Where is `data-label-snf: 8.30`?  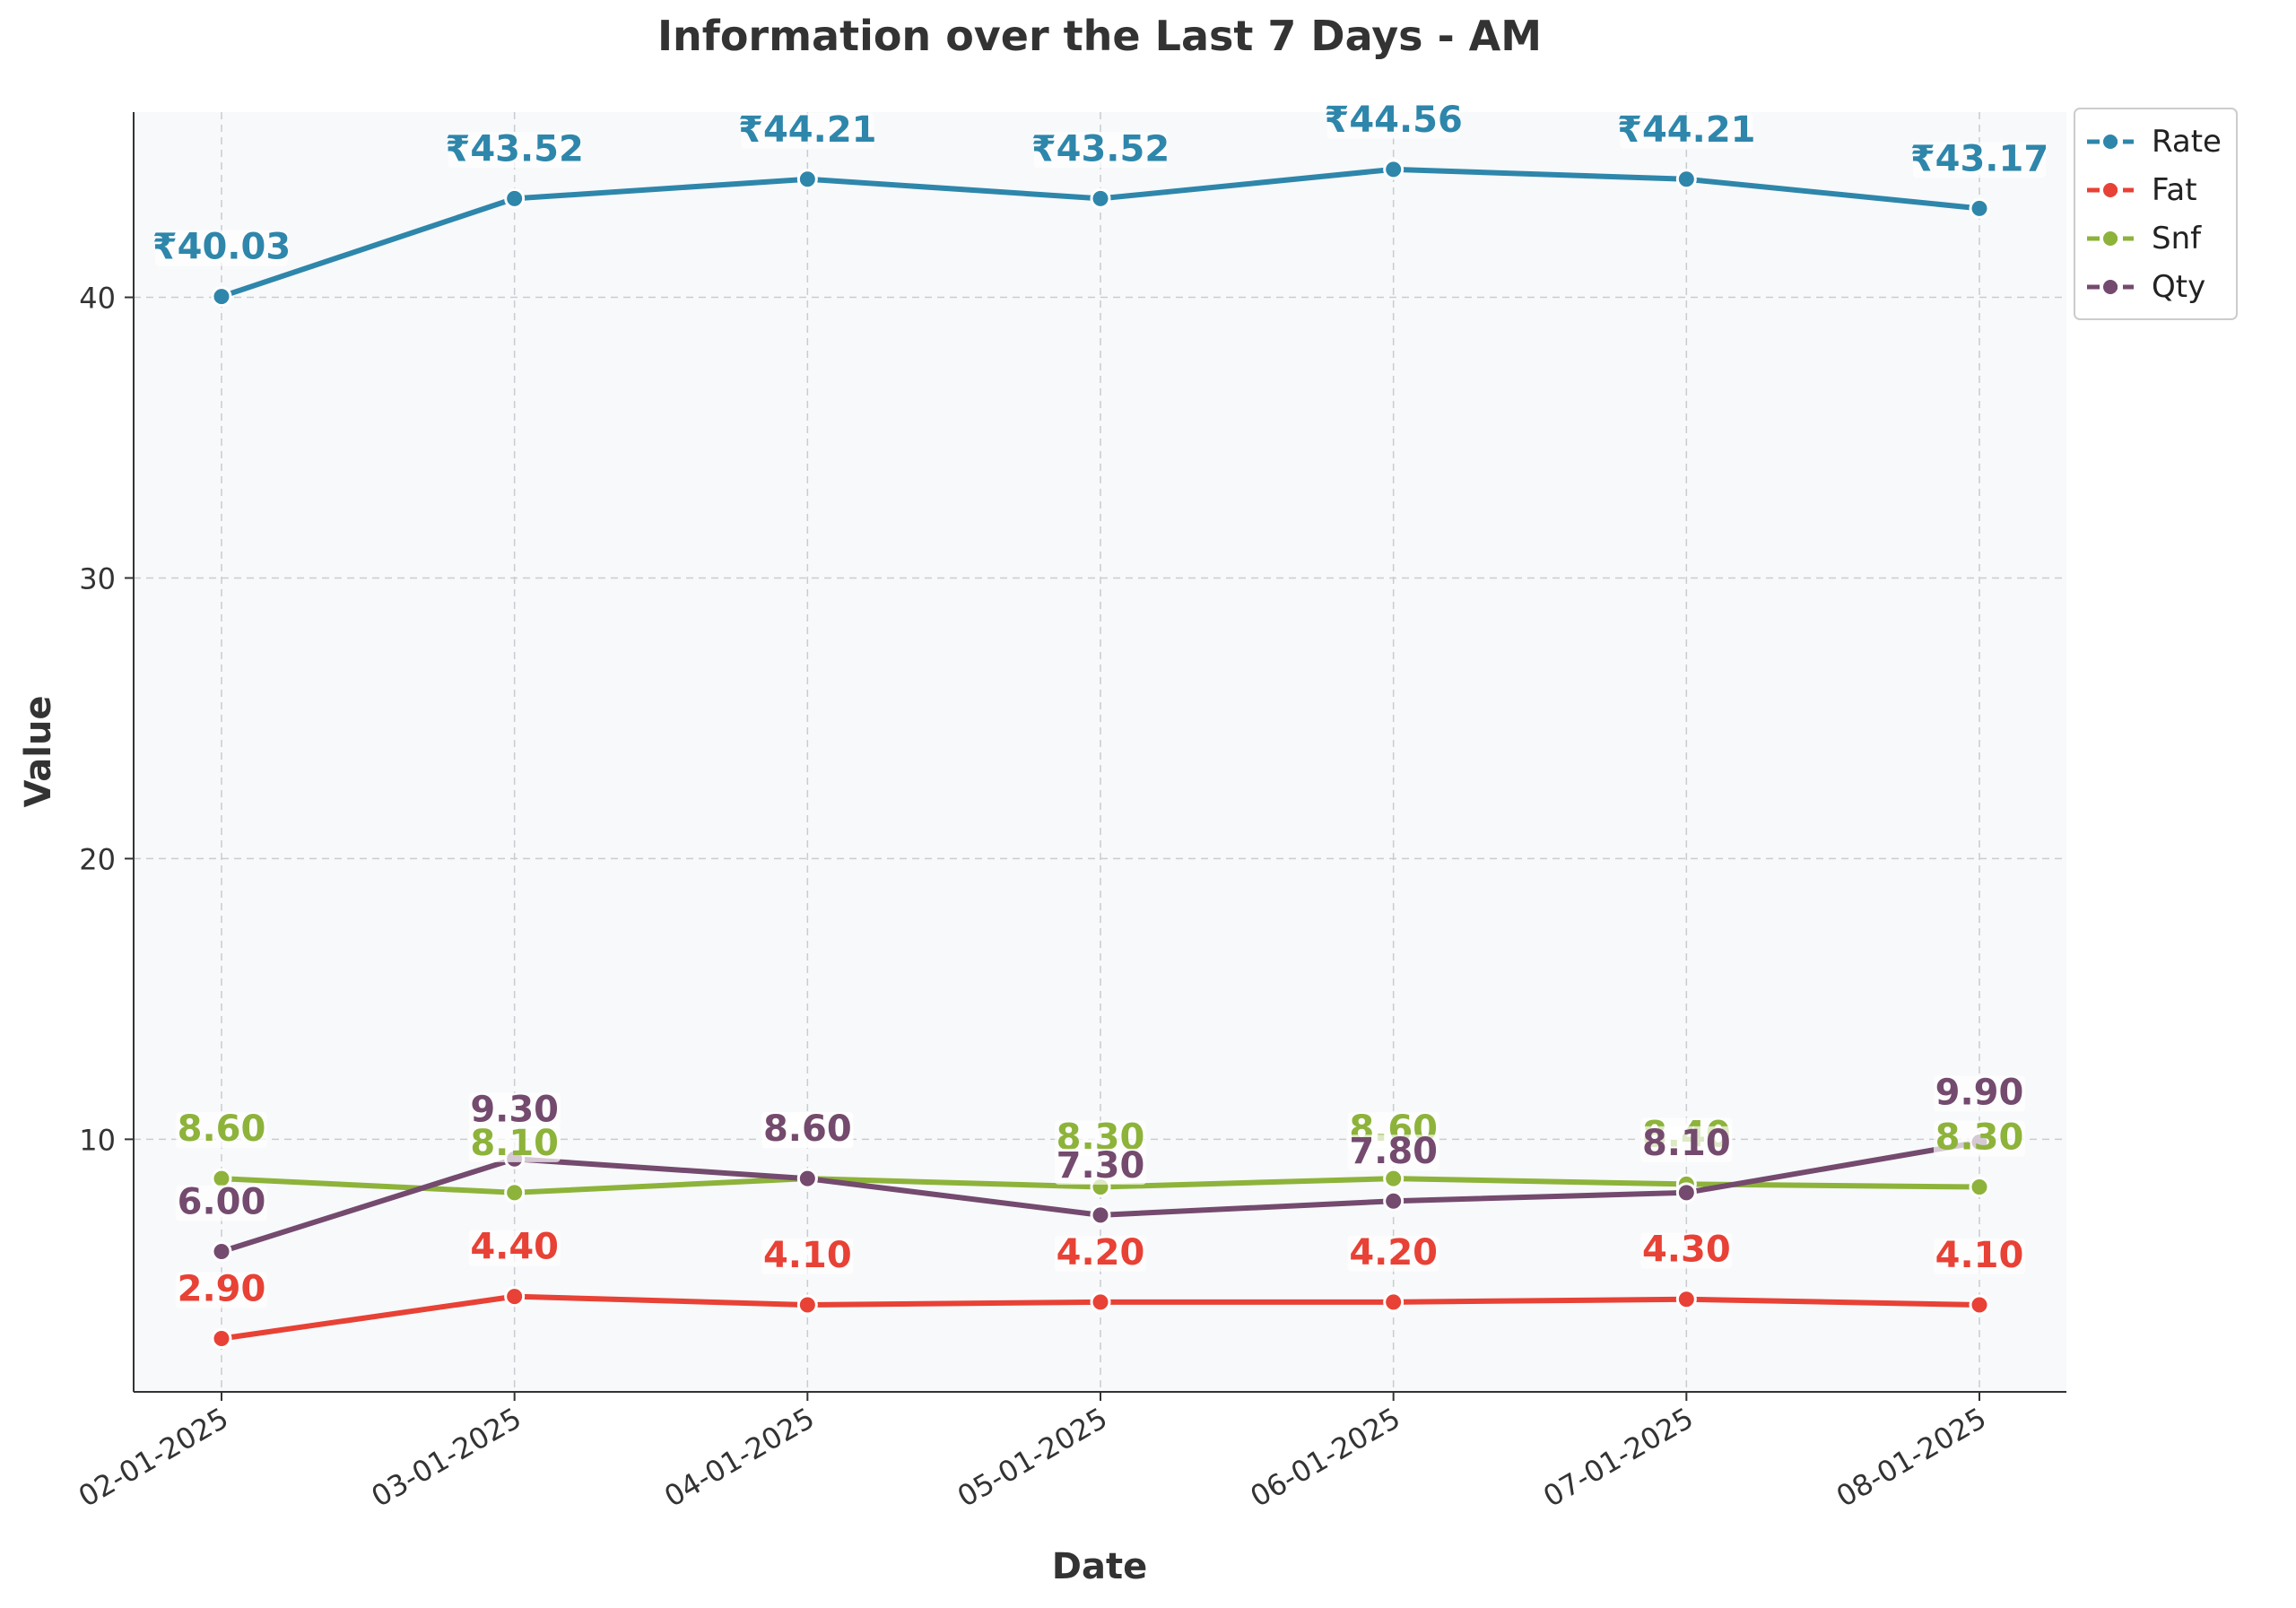
data-label-snf: 8.30 is located at coordinates (1979, 1138).